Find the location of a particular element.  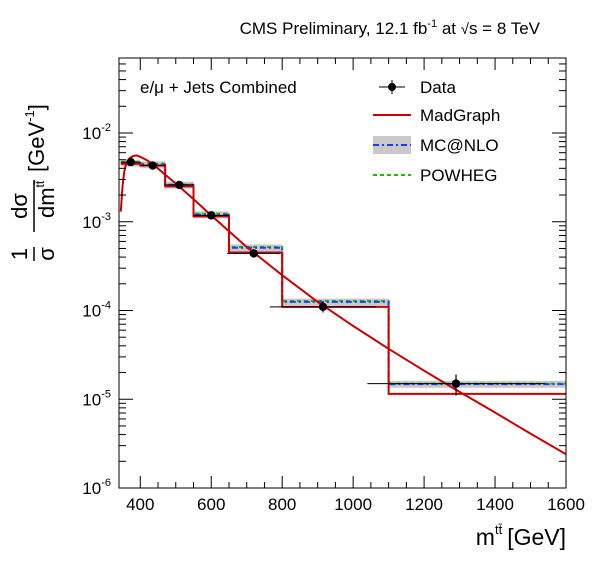

legend-entry-mcatnlo: MC@NLO is located at coordinates (436, 145).